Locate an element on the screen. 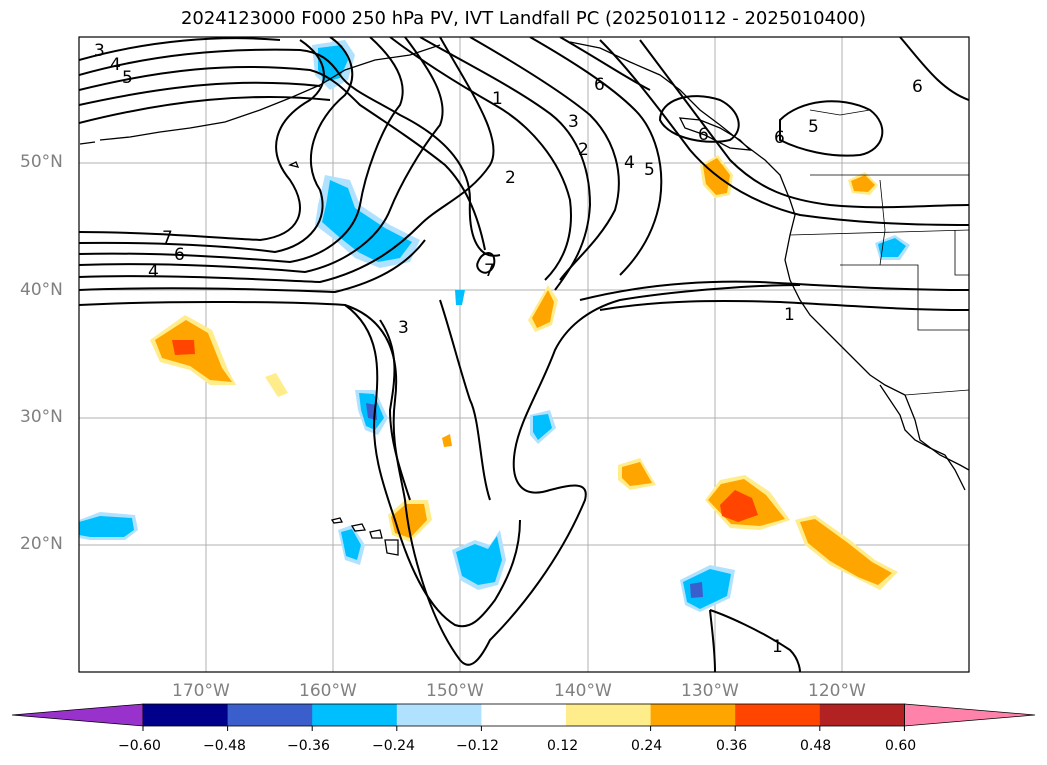  lon-label: 150°W is located at coordinates (455, 691).